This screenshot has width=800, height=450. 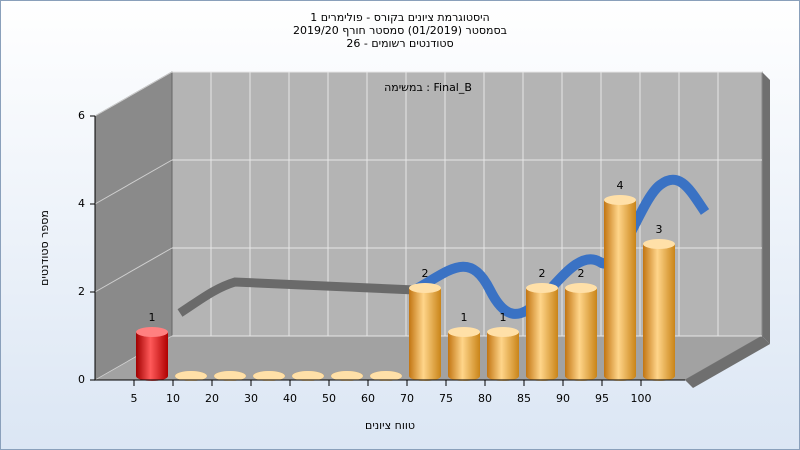 What do you see at coordinates (212, 398) in the screenshot?
I see `x-tick-label: 20` at bounding box center [212, 398].